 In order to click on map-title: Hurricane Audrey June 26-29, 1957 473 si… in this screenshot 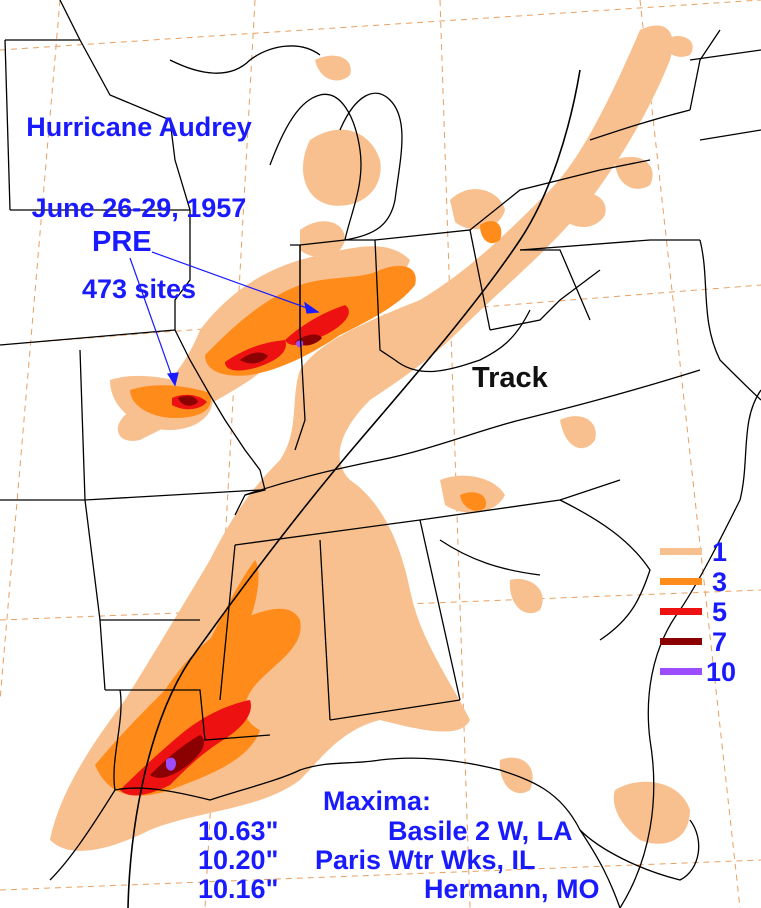, I will do `click(139, 208)`.